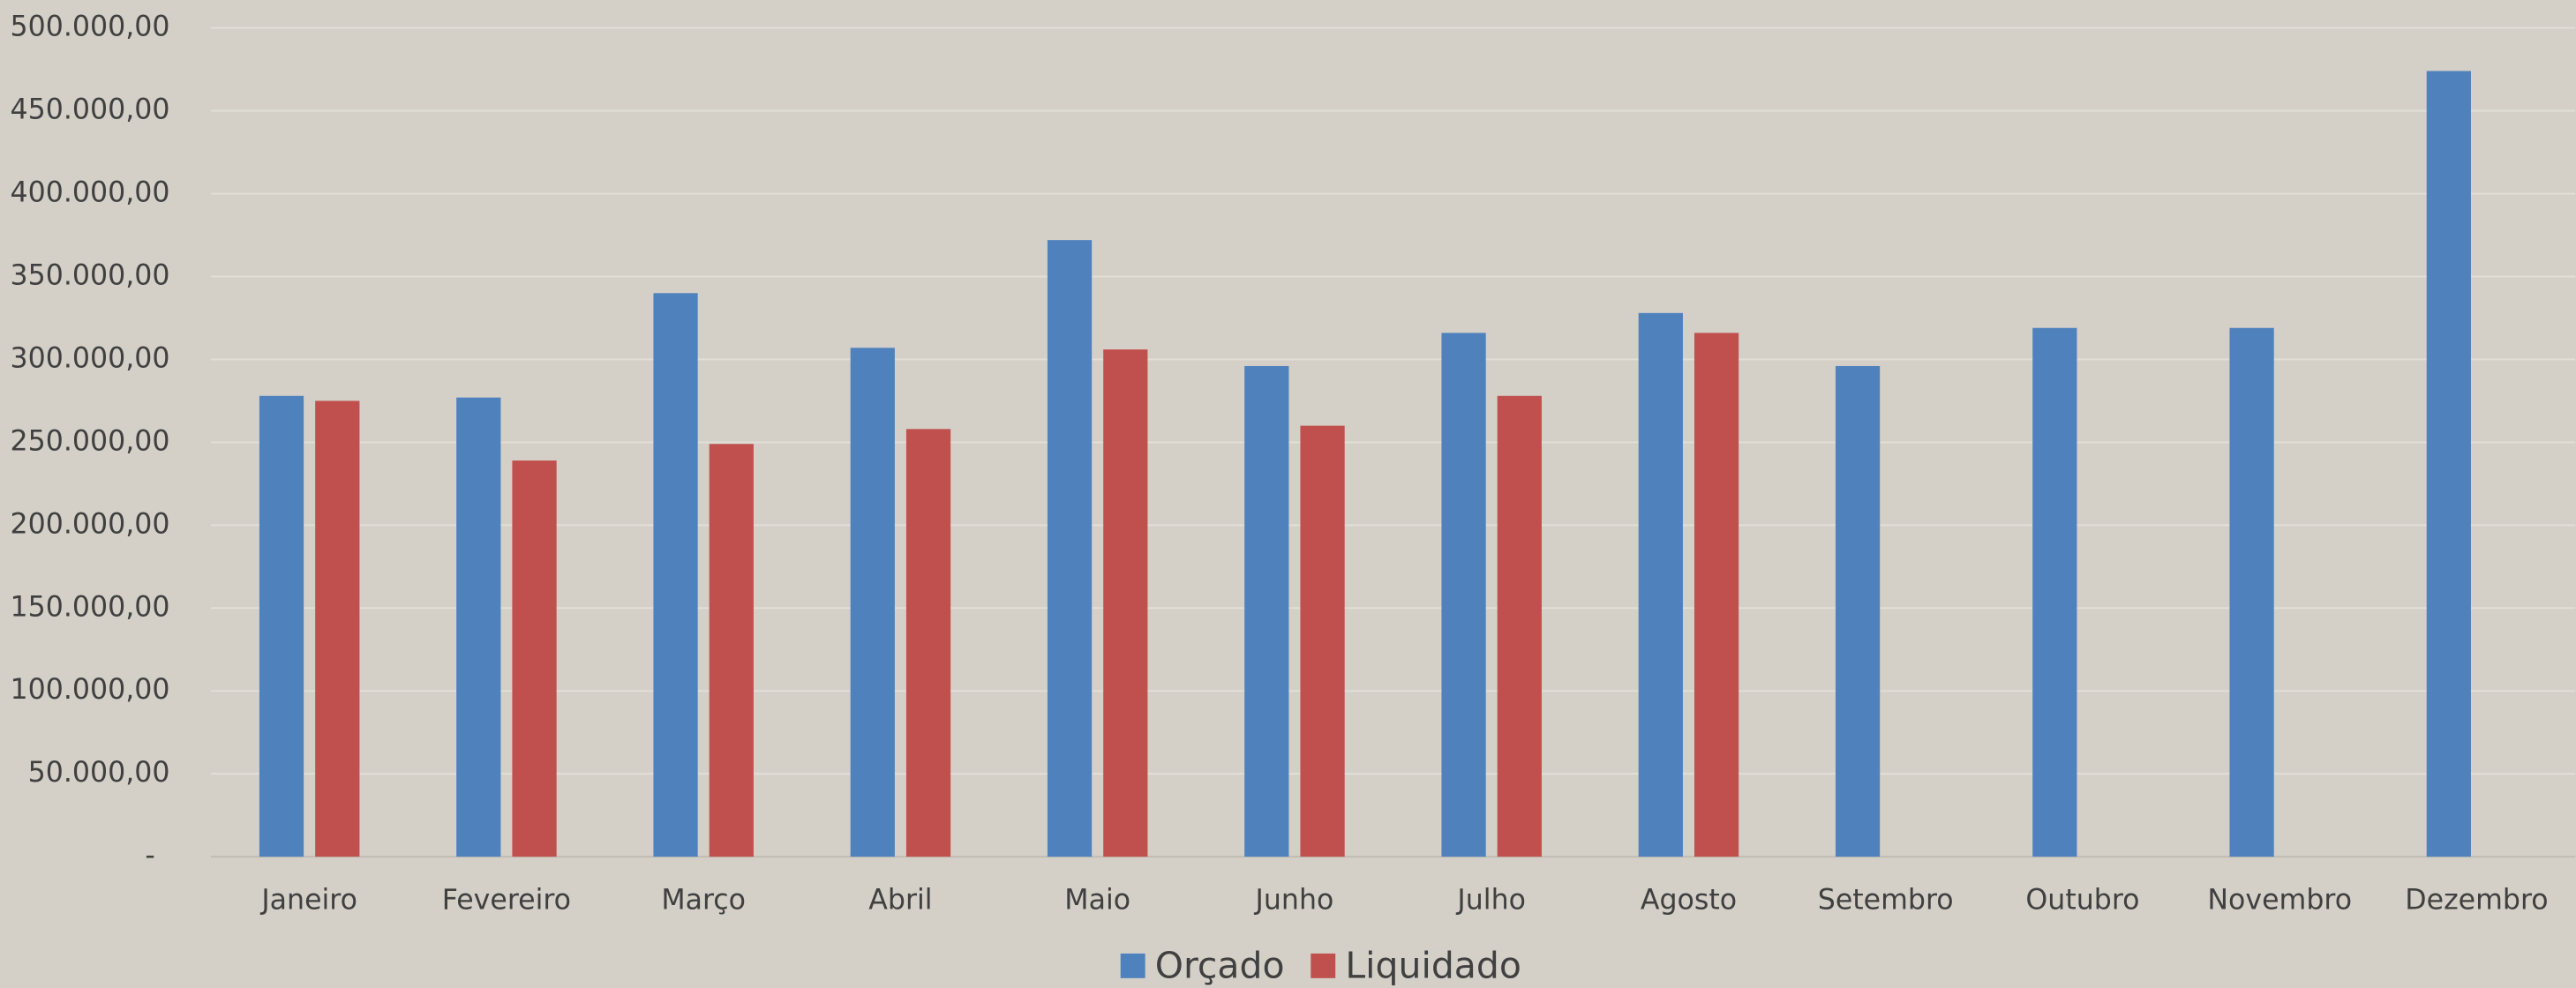 The image size is (2576, 988). What do you see at coordinates (2476, 900) in the screenshot?
I see `x-tick-label: Dezembro` at bounding box center [2476, 900].